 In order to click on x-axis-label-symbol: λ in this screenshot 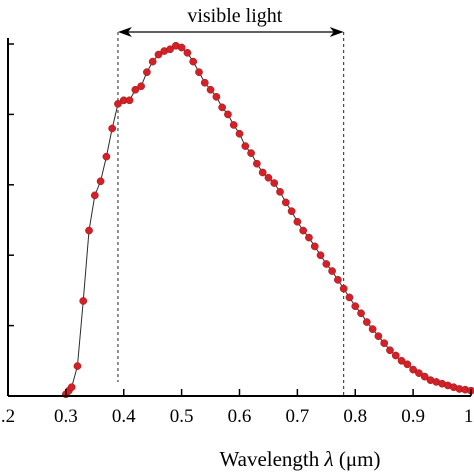, I will do `click(329, 459)`.